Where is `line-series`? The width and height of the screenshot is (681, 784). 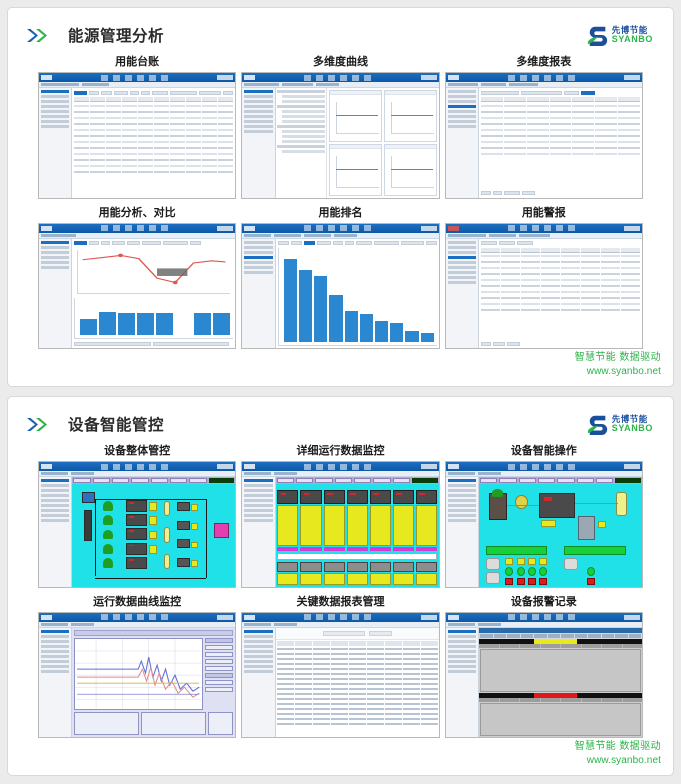
line-series is located at coordinates (154, 268).